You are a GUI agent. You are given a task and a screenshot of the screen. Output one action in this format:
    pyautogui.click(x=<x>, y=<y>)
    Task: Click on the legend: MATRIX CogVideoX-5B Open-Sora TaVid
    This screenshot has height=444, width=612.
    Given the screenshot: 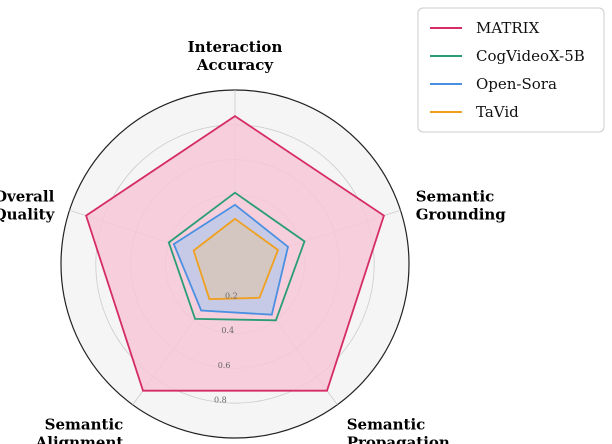 What is the action you would take?
    pyautogui.click(x=511, y=70)
    